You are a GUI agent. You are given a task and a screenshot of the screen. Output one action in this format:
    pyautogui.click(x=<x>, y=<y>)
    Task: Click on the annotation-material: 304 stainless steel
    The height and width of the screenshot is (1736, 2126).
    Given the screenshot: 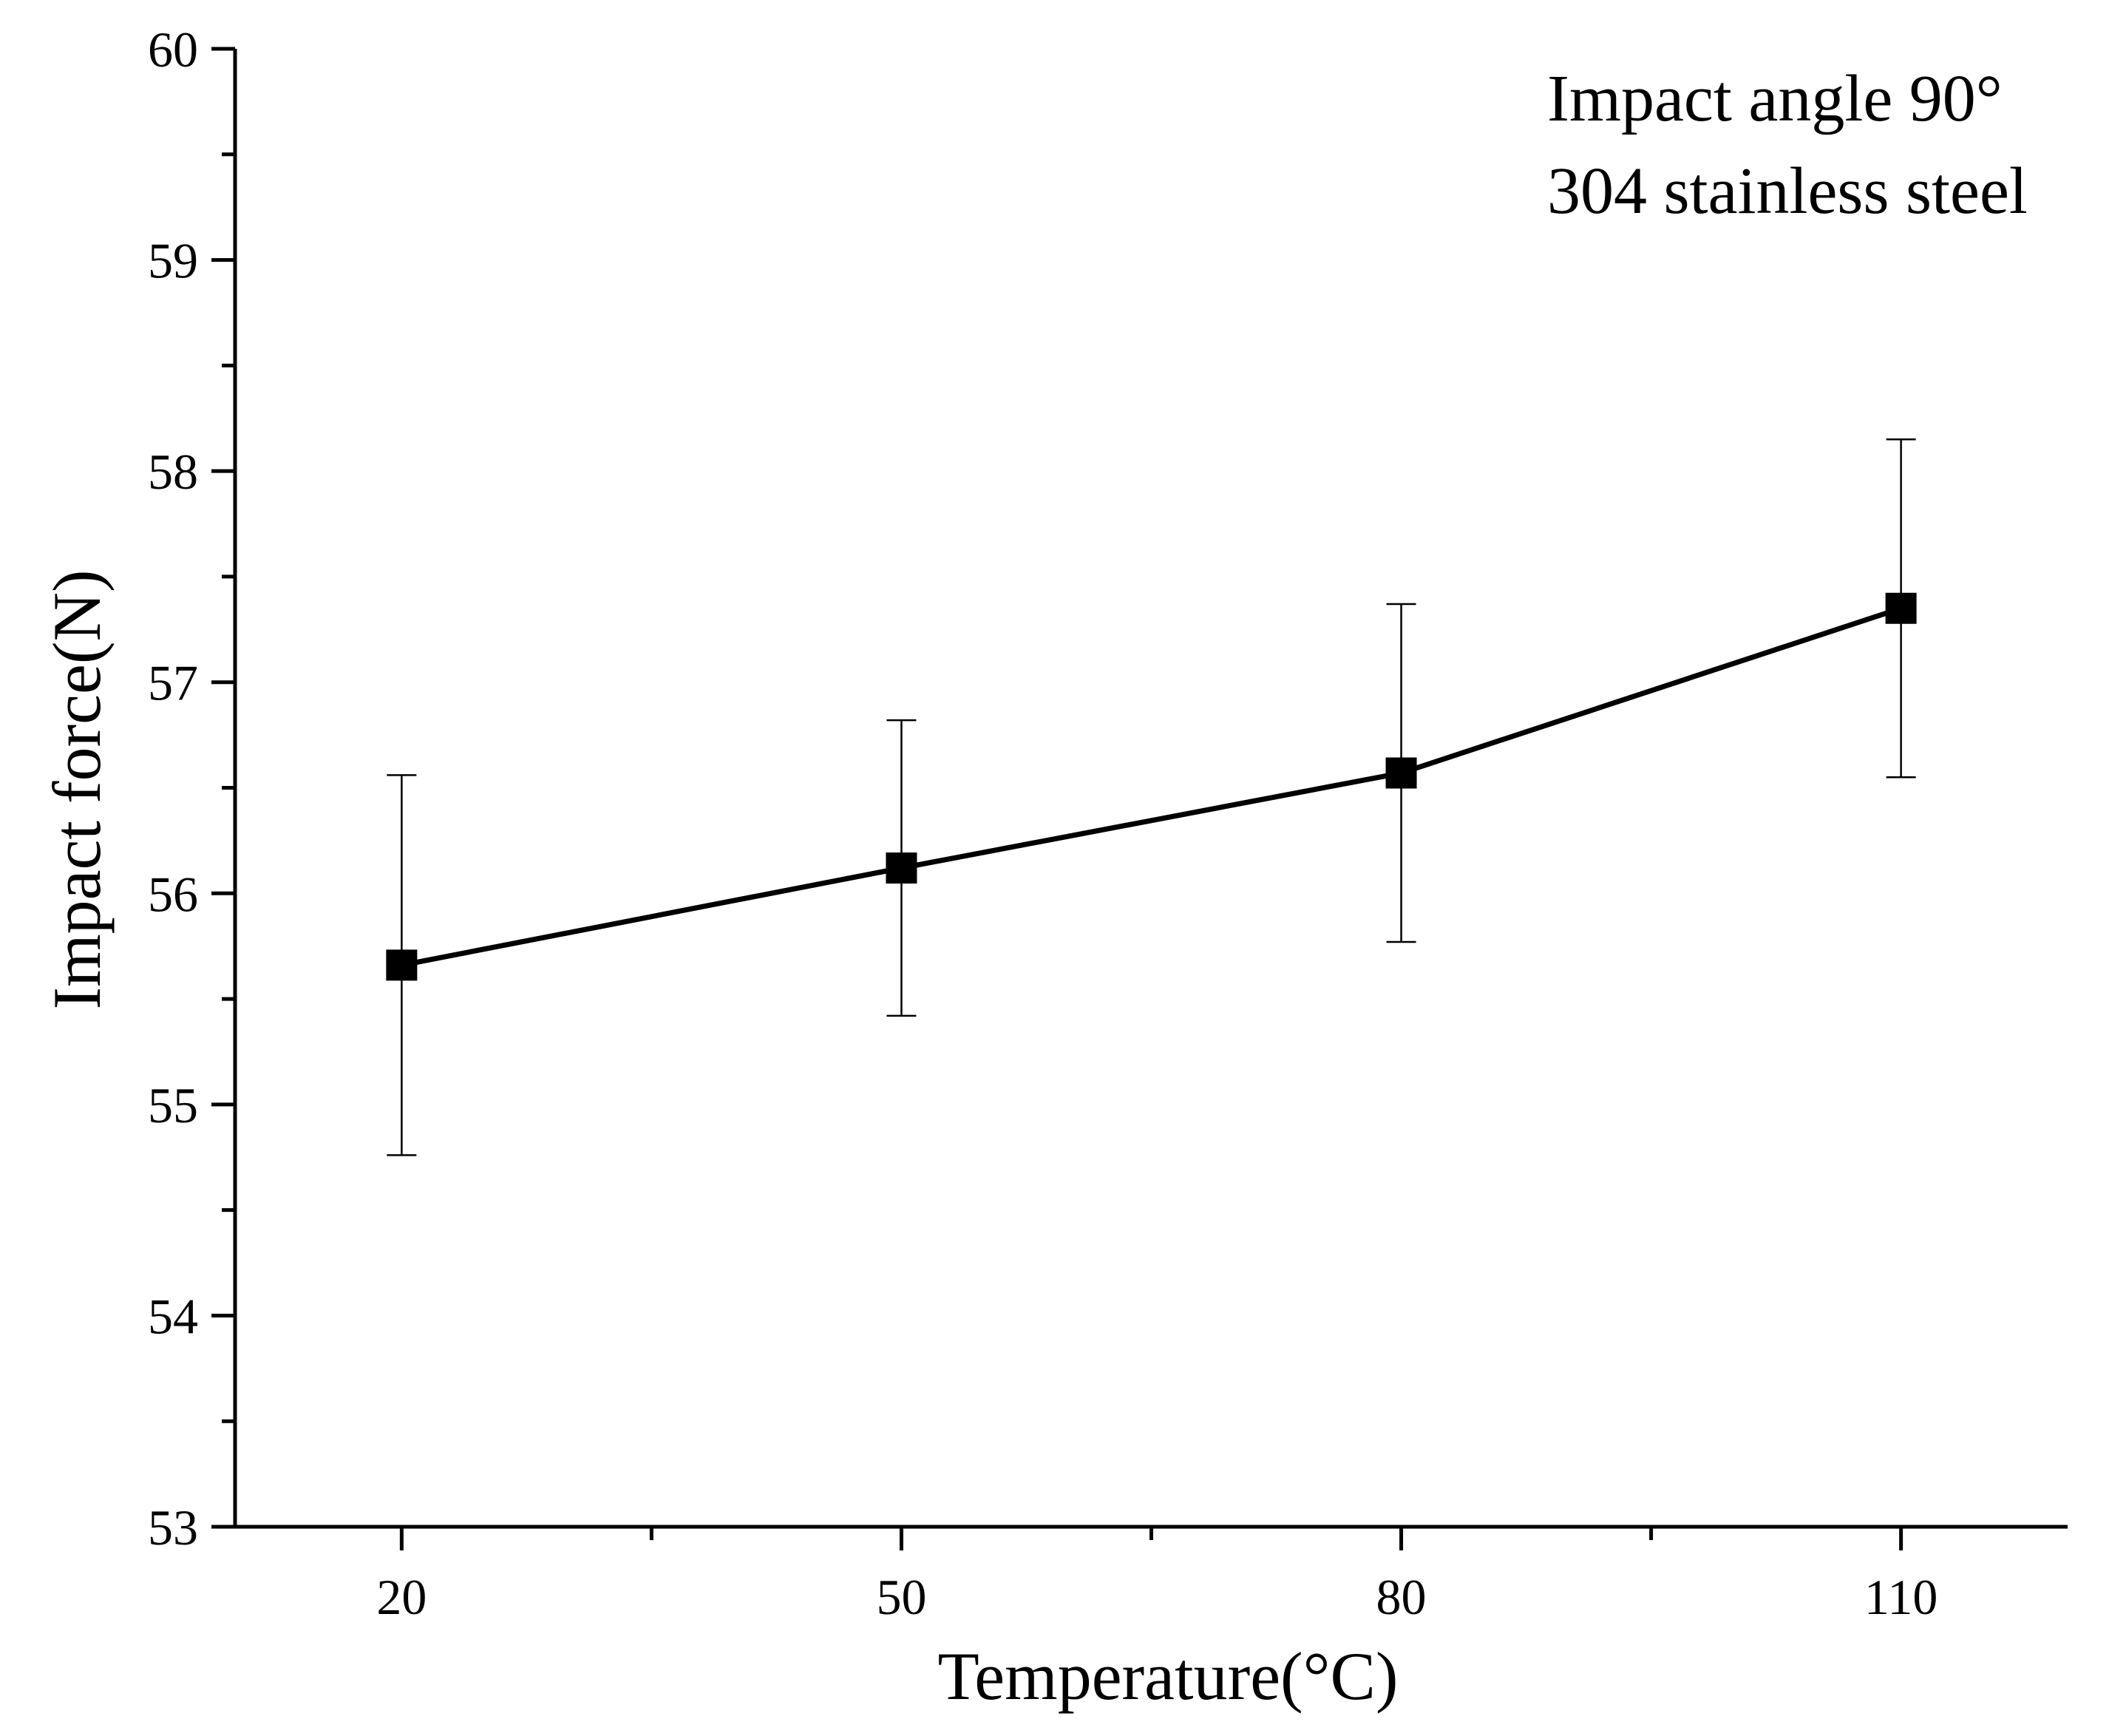 What is the action you would take?
    pyautogui.click(x=1787, y=191)
    